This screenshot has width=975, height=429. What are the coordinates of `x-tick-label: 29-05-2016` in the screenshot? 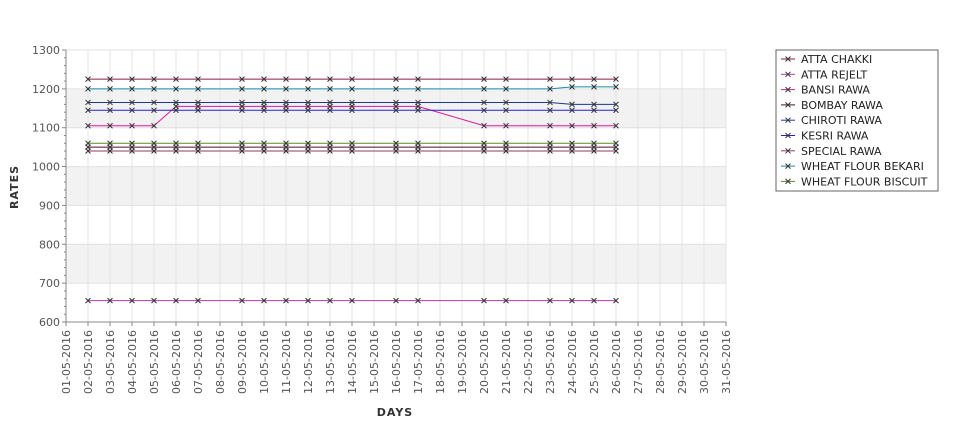 It's located at (682, 362).